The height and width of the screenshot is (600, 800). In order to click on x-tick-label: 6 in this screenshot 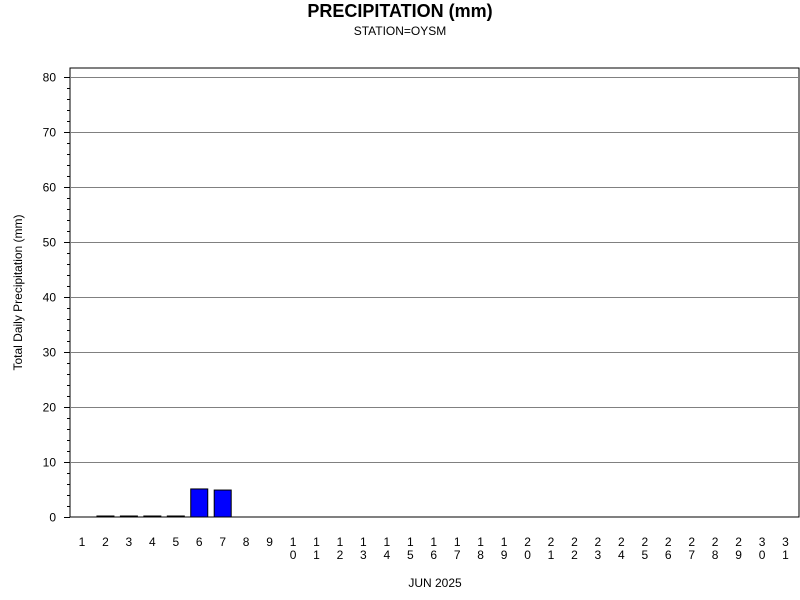, I will do `click(199, 542)`.